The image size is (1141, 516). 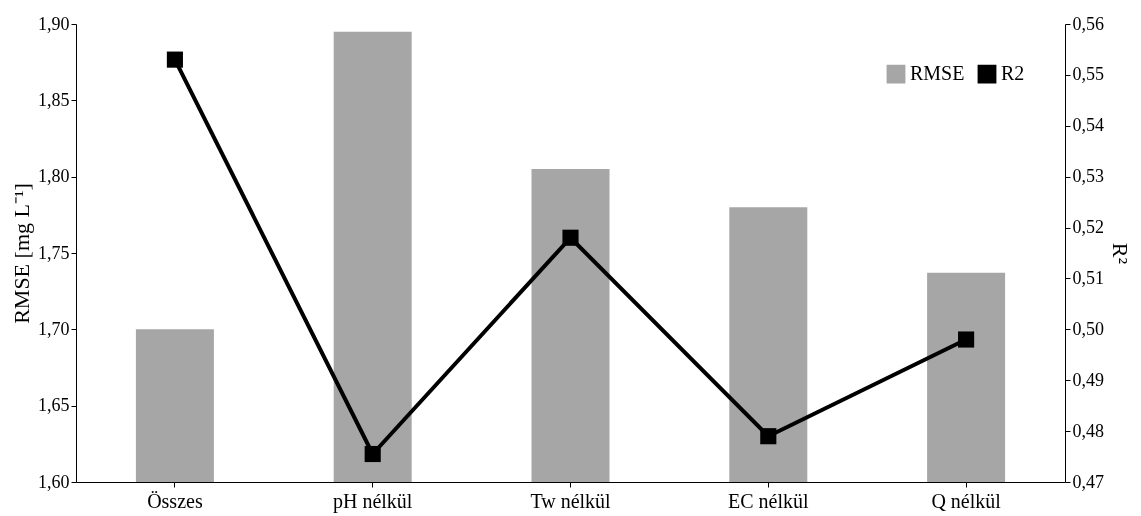 I want to click on y2-tick-label: 0,50, so click(x=1088, y=328).